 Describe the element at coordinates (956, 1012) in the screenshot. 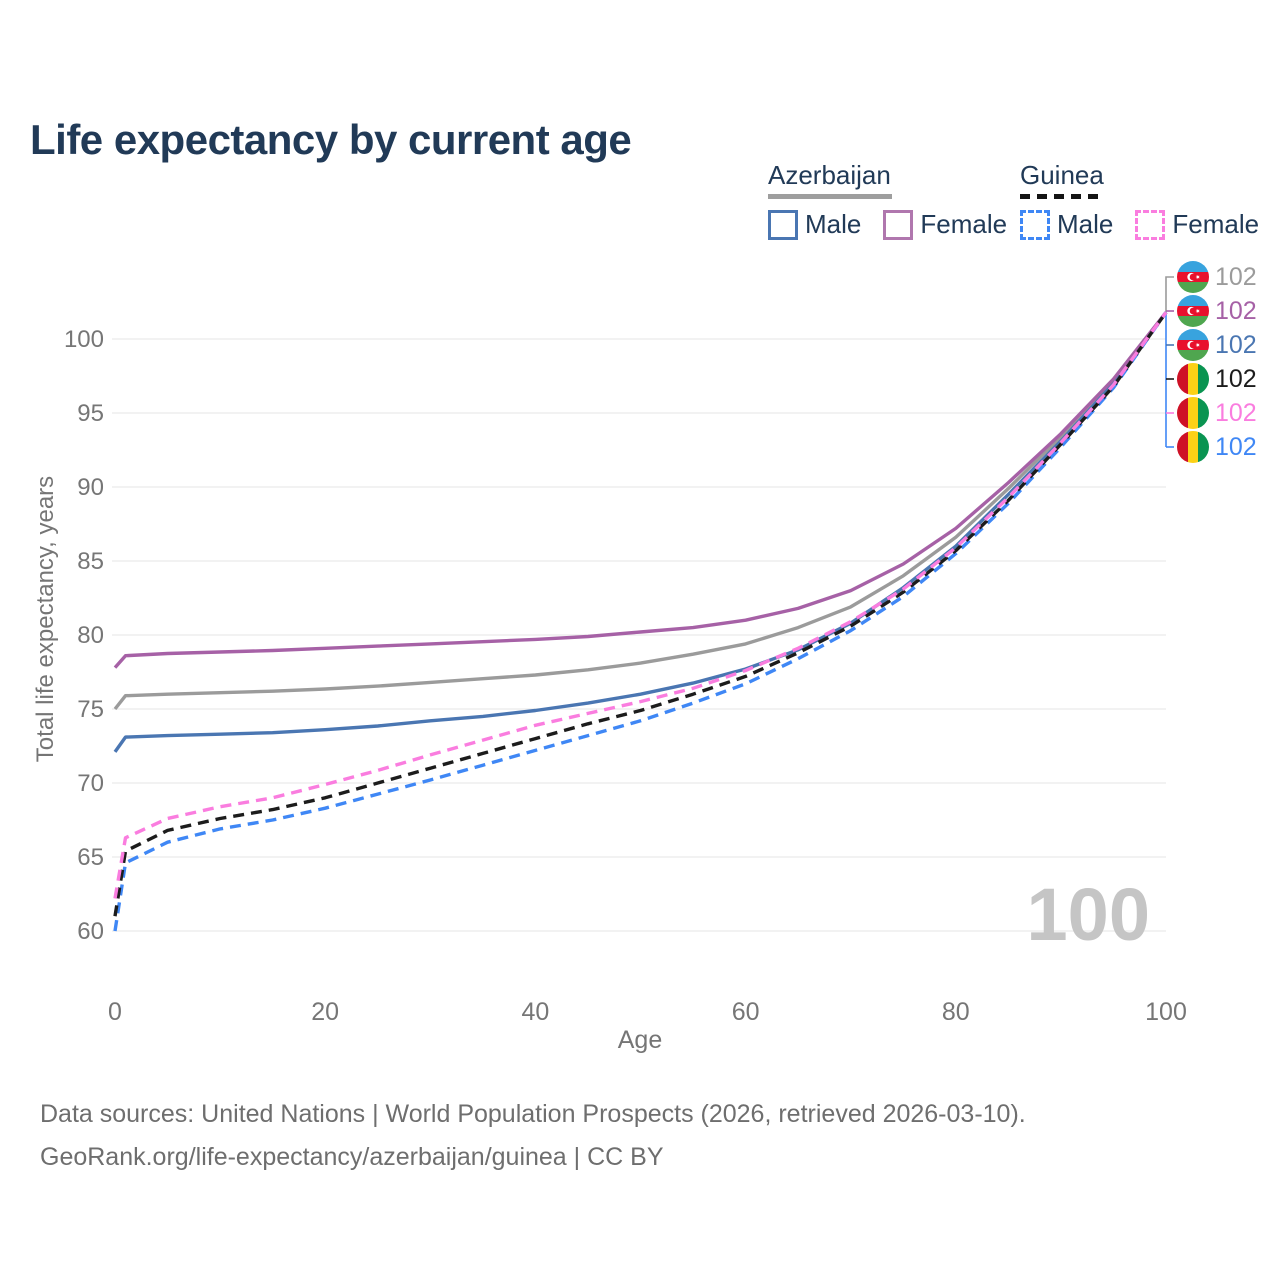

I see `x-tick-label: 80` at that location.